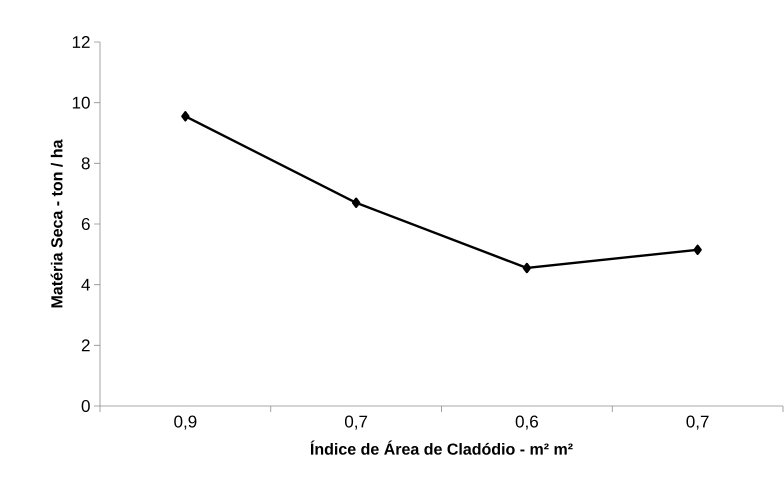  I want to click on y-axis-title: Matéria Seca - ton / ha, so click(56, 223).